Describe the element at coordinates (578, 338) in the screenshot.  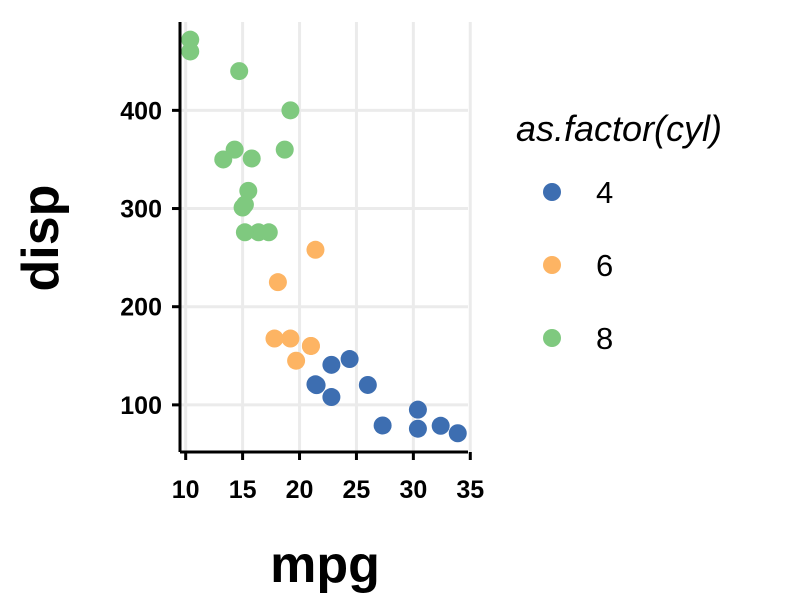
I see `legend-item: 8` at that location.